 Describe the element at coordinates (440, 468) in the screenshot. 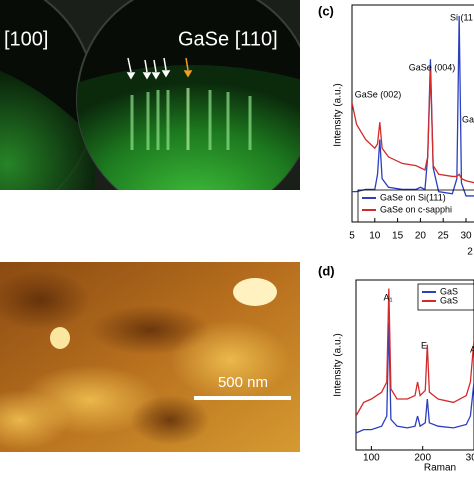

I see `x-axis-label: Raman` at that location.